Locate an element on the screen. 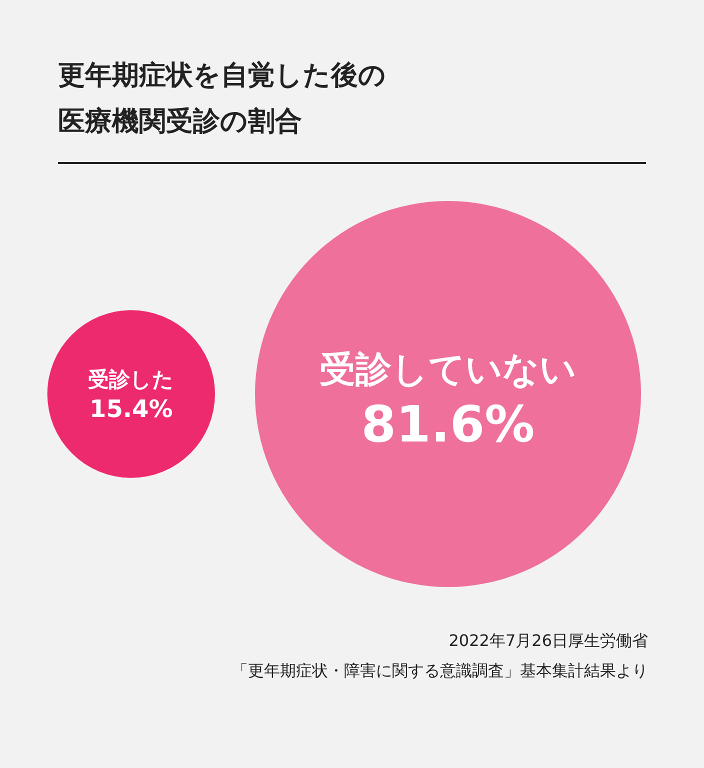 Image resolution: width=704 pixels, height=768 pixels. category-label: 受診していない is located at coordinates (448, 369).